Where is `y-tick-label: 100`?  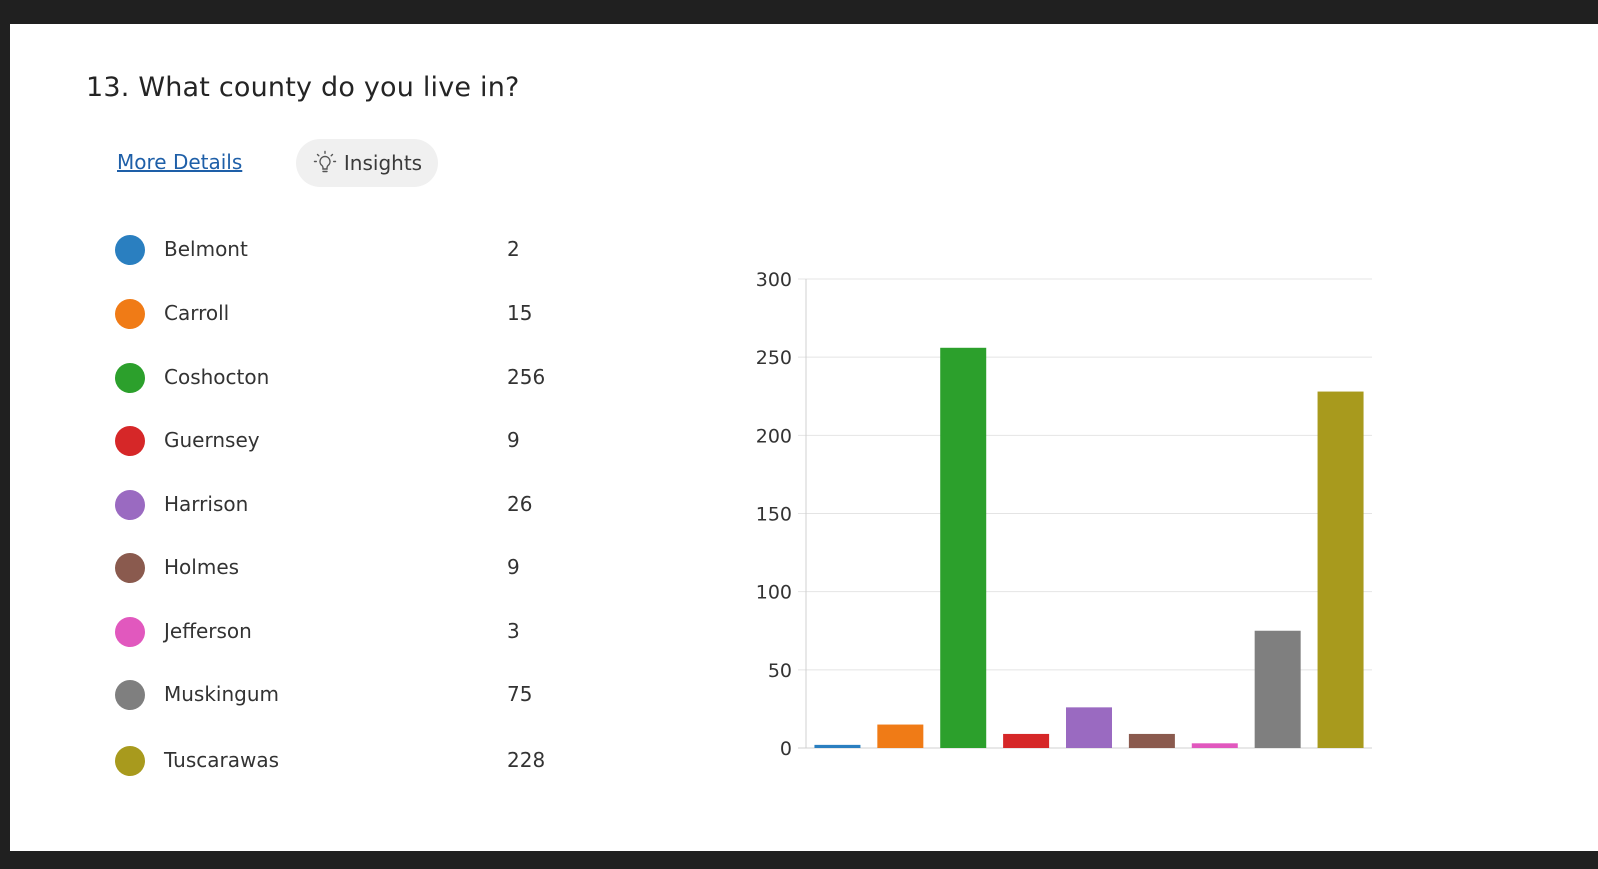 y-tick-label: 100 is located at coordinates (774, 593).